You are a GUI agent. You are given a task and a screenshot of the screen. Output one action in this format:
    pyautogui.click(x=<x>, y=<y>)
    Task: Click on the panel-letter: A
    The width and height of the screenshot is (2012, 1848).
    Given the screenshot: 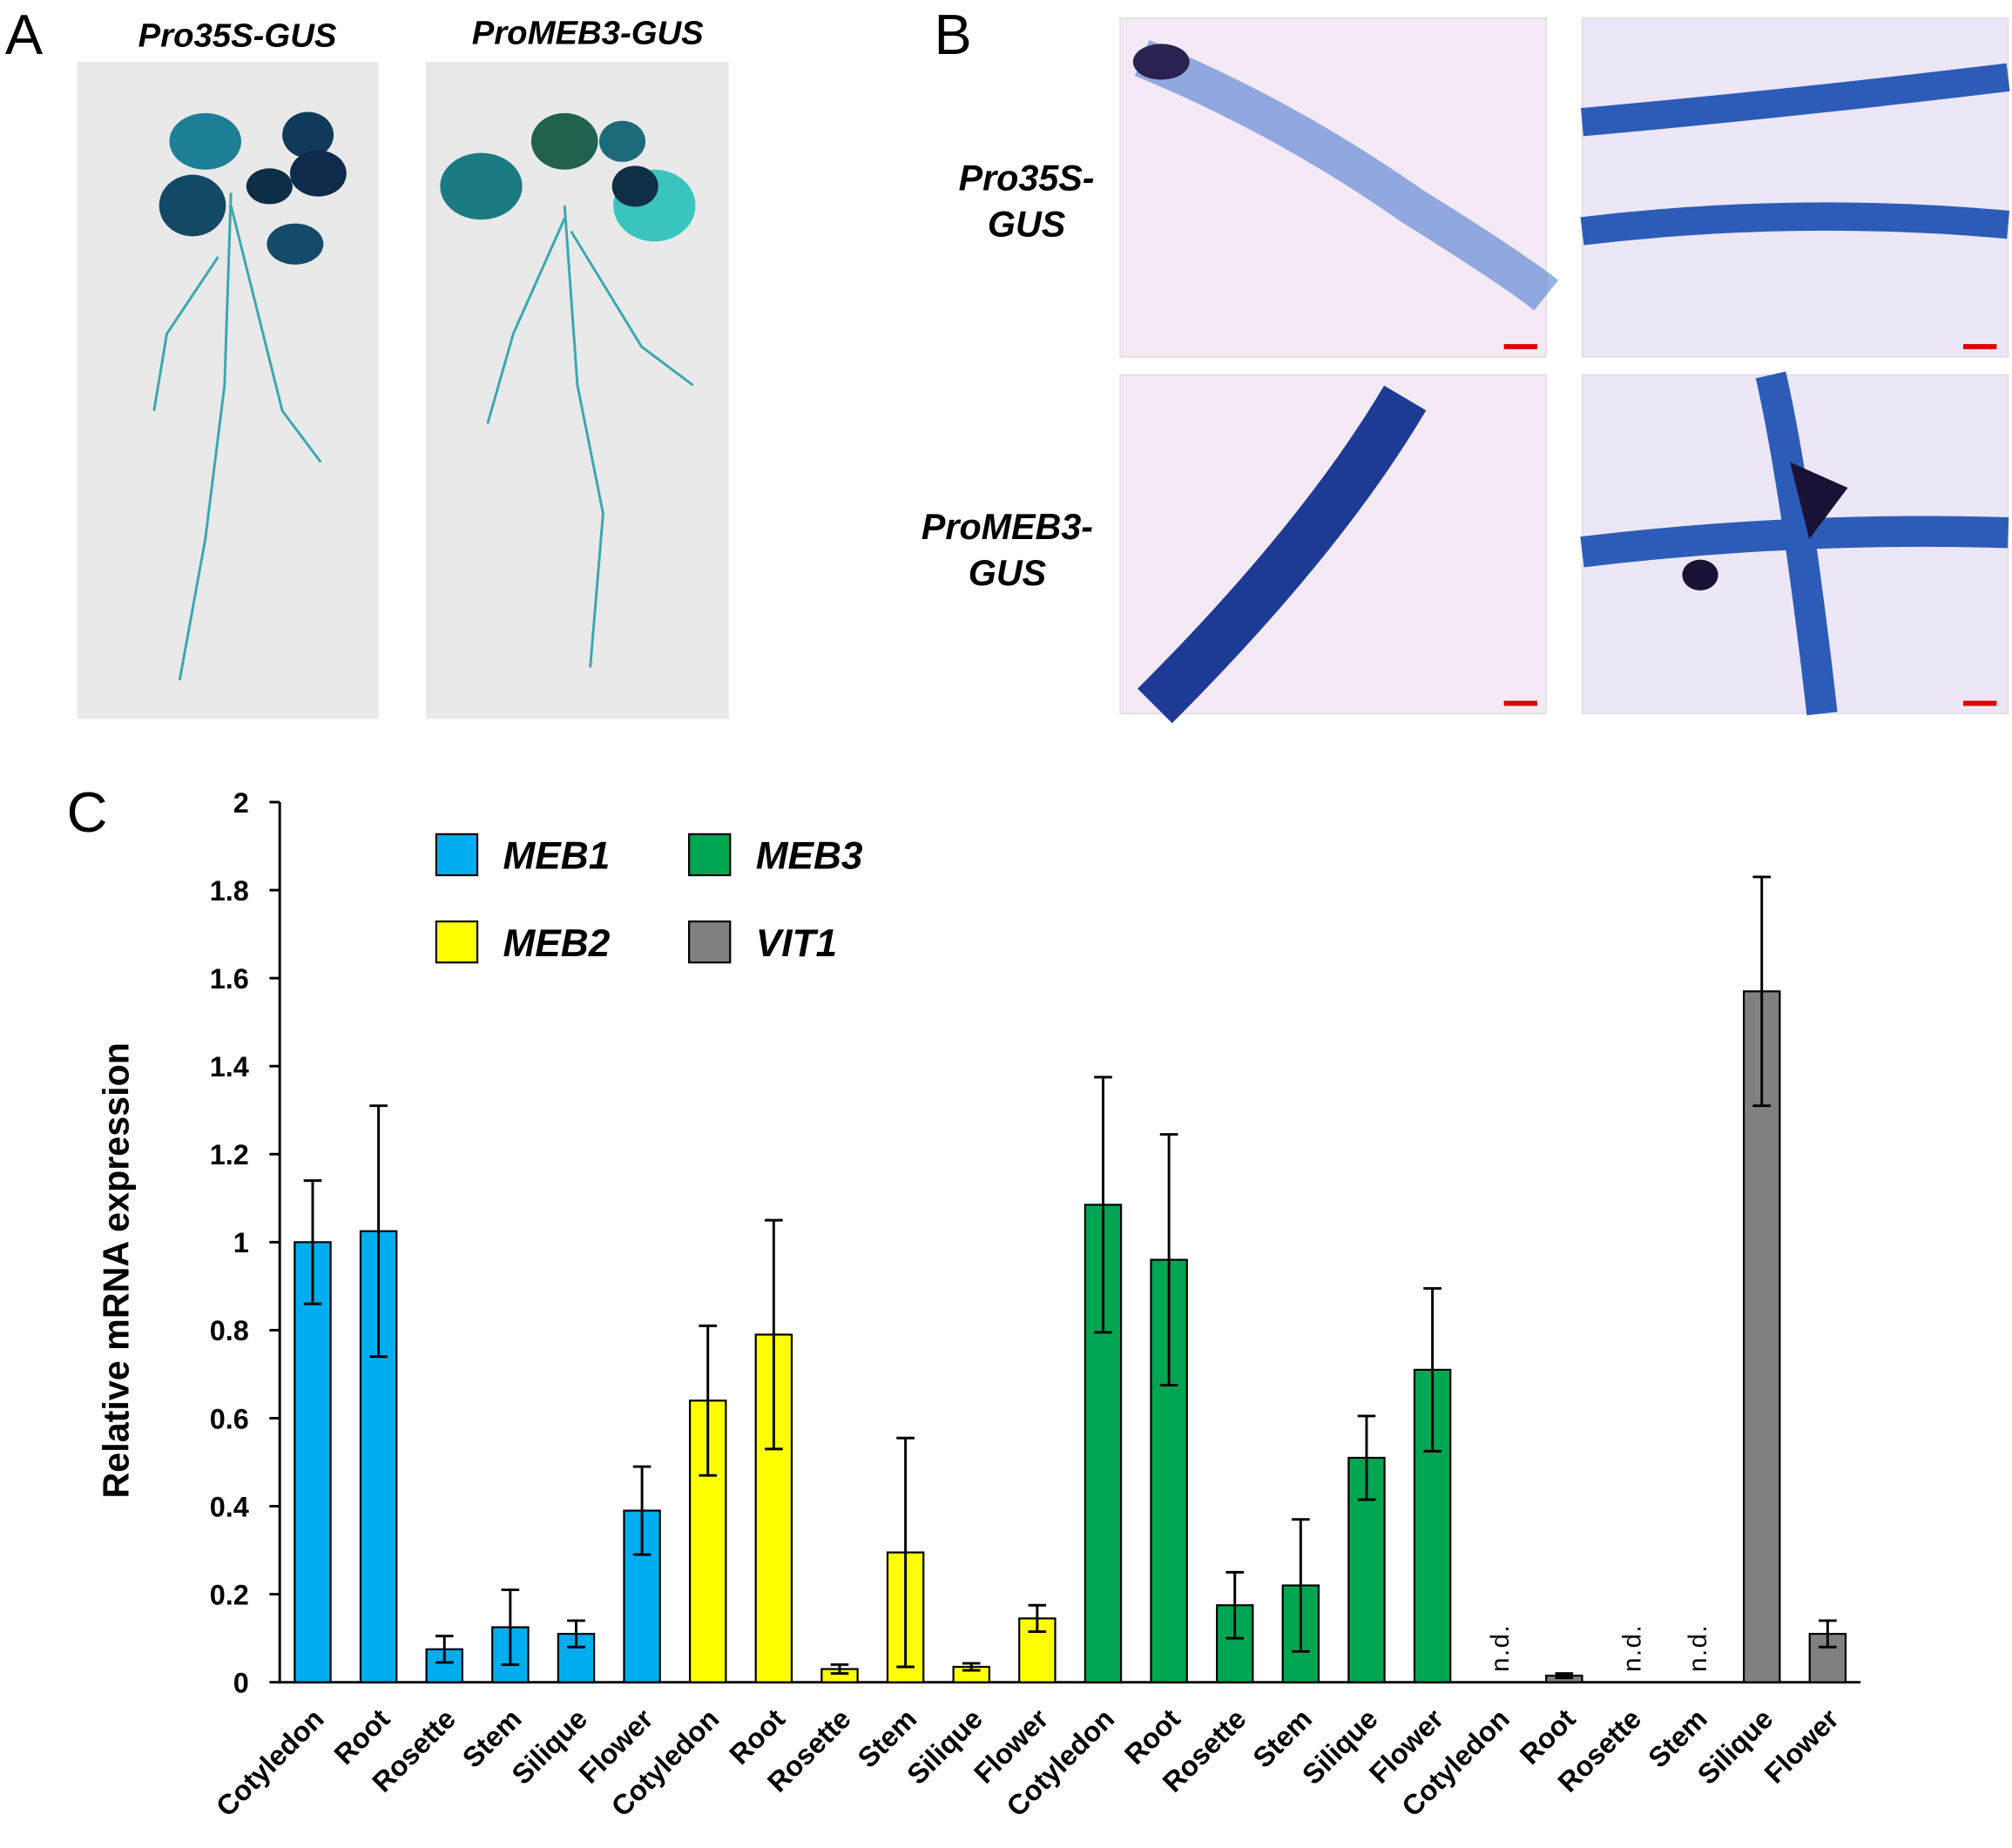 What is the action you would take?
    pyautogui.click(x=24, y=35)
    